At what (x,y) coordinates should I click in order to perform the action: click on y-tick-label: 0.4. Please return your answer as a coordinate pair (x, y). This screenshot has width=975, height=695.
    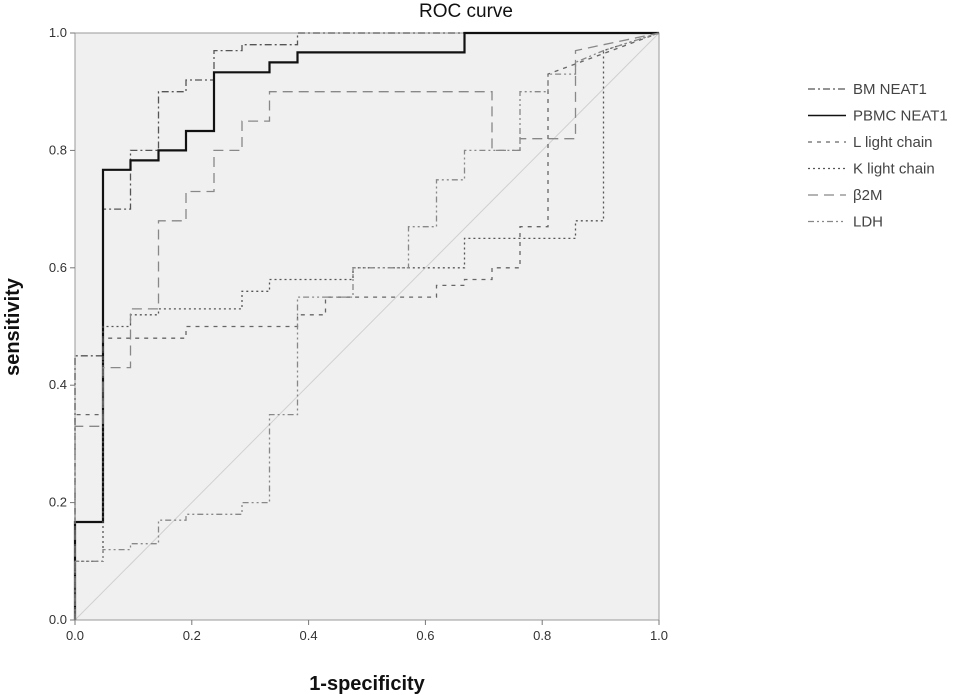
    Looking at the image, I should click on (58, 384).